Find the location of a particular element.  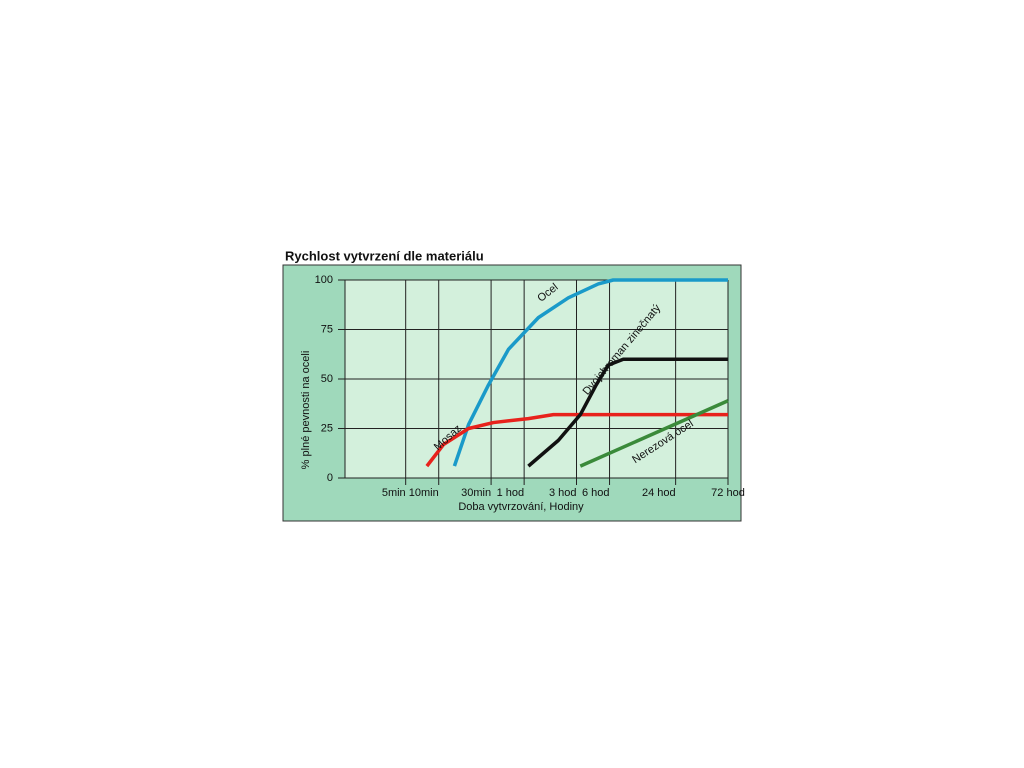

x-tick-label: 3 hod is located at coordinates (563, 493).